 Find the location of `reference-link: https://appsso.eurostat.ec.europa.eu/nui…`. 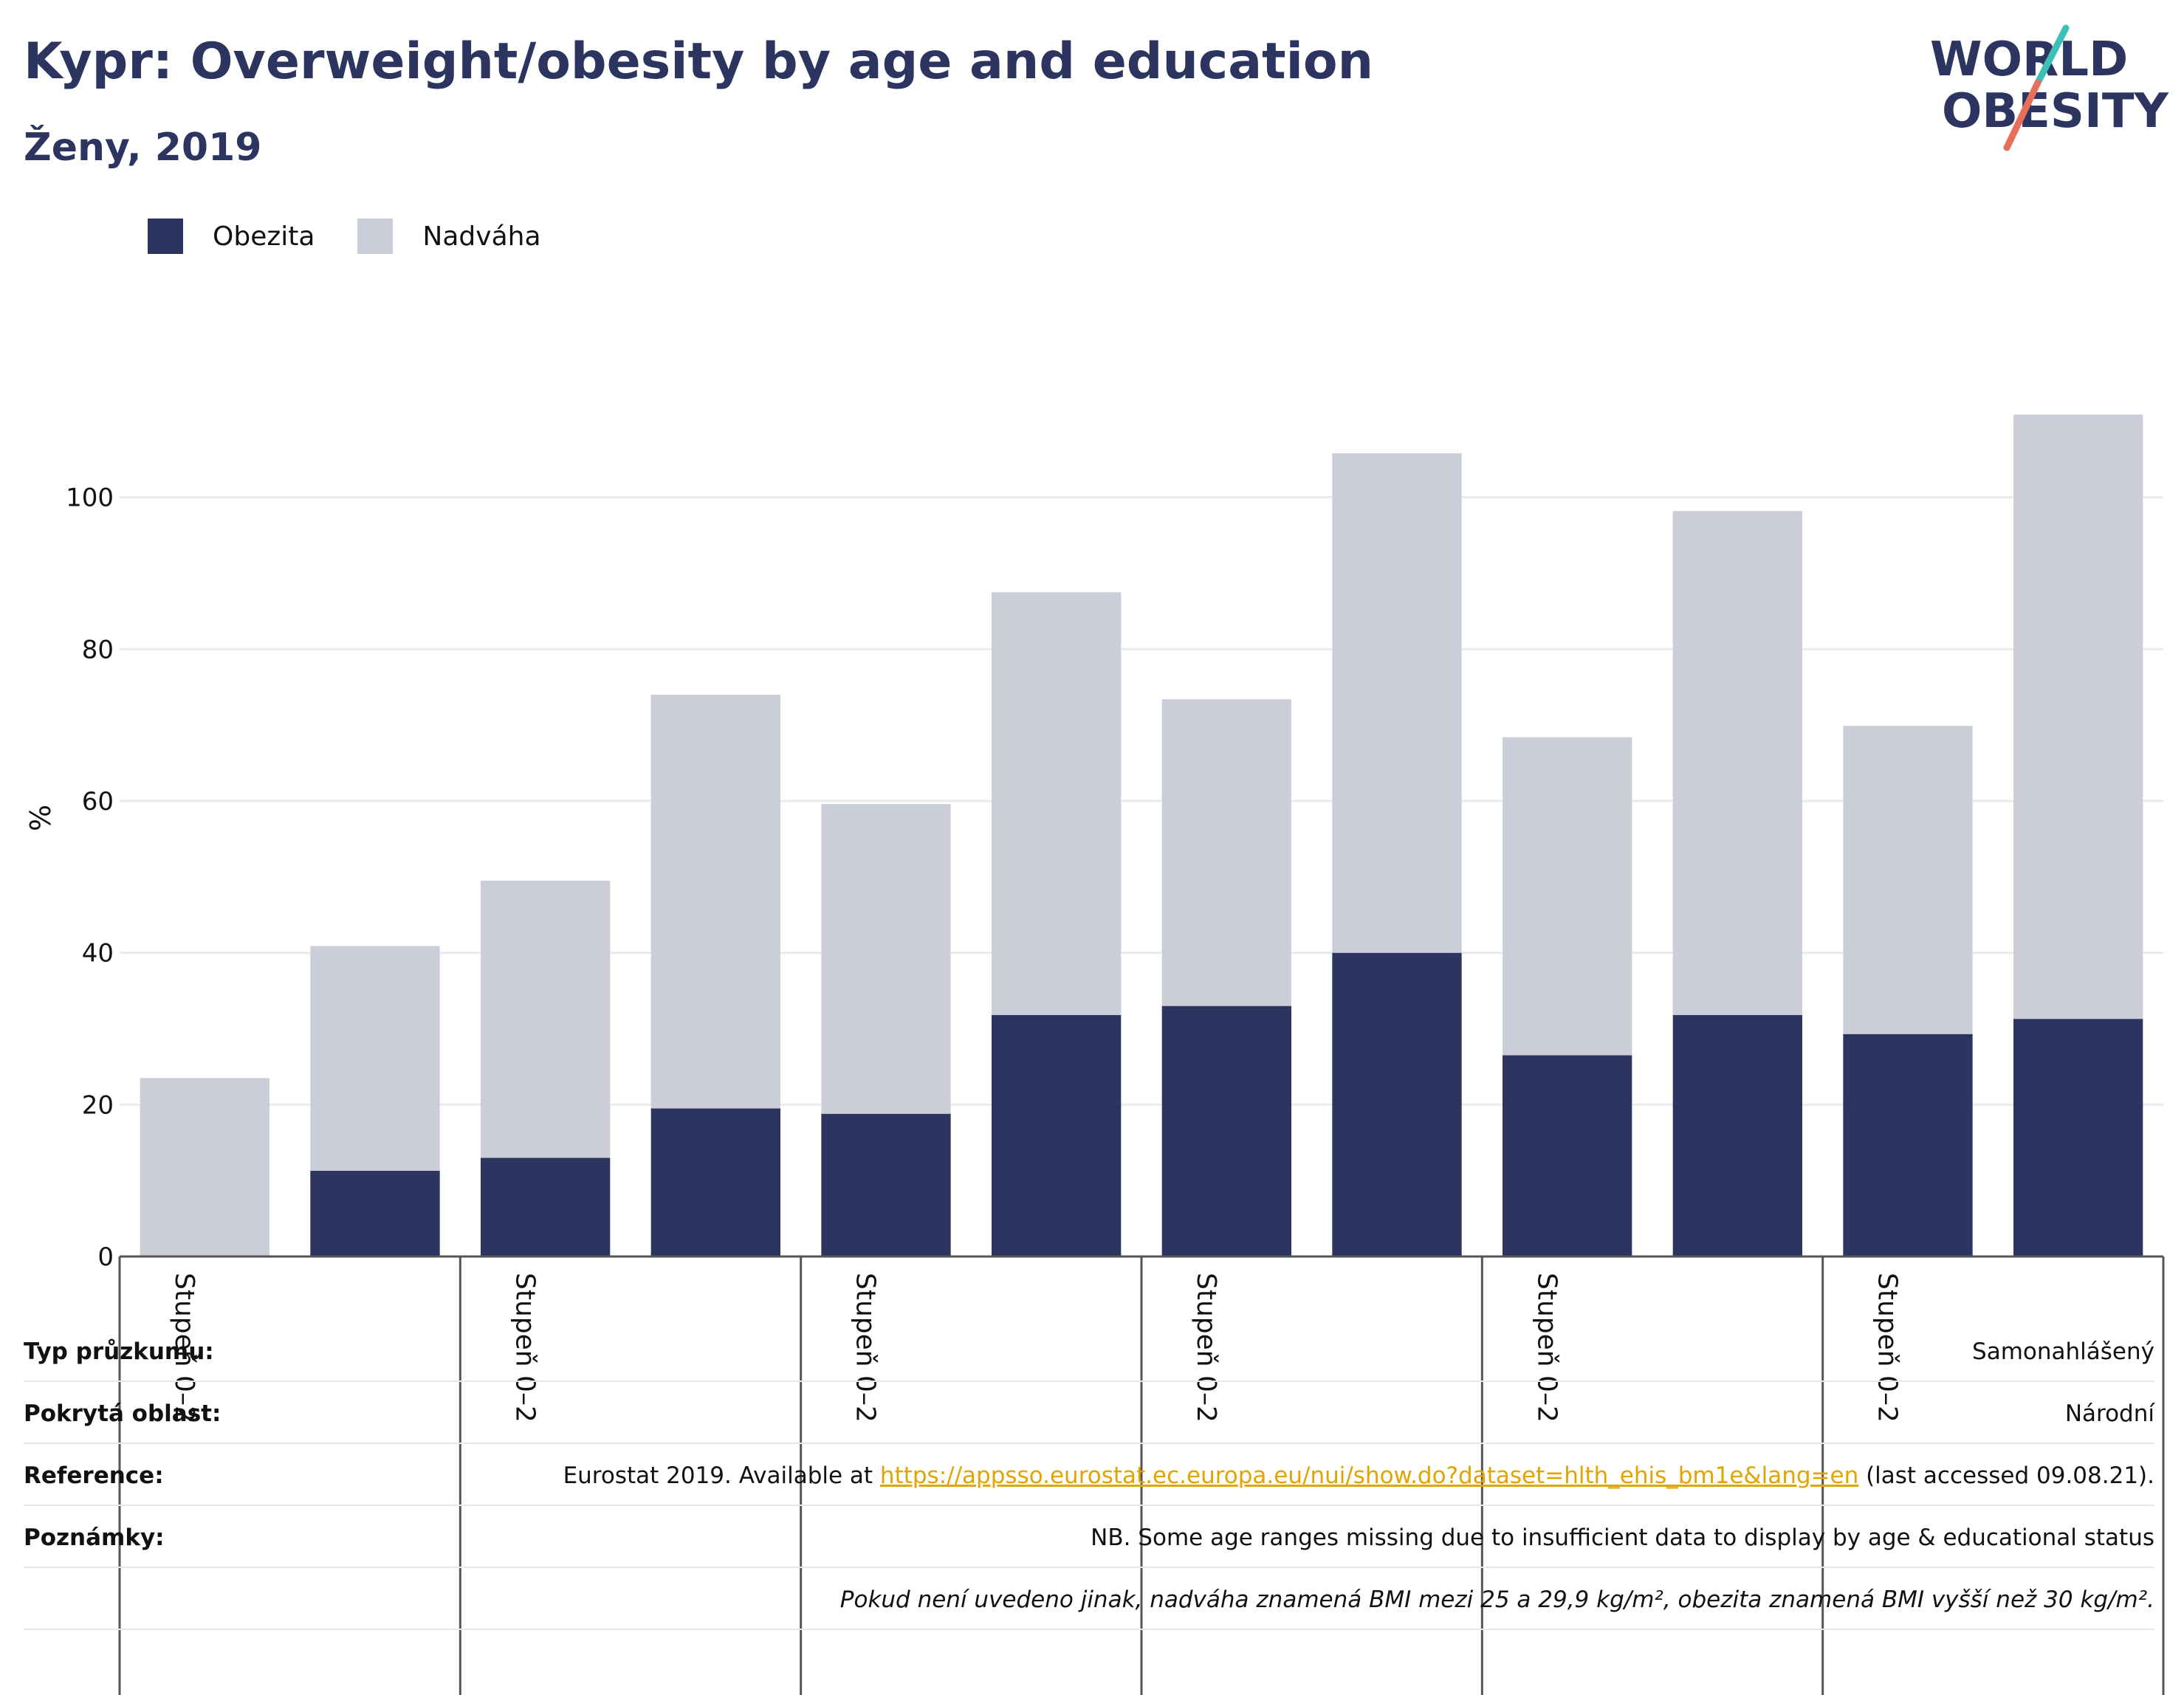

reference-link: https://appsso.eurostat.ec.europa.eu/nui… is located at coordinates (1369, 1475).